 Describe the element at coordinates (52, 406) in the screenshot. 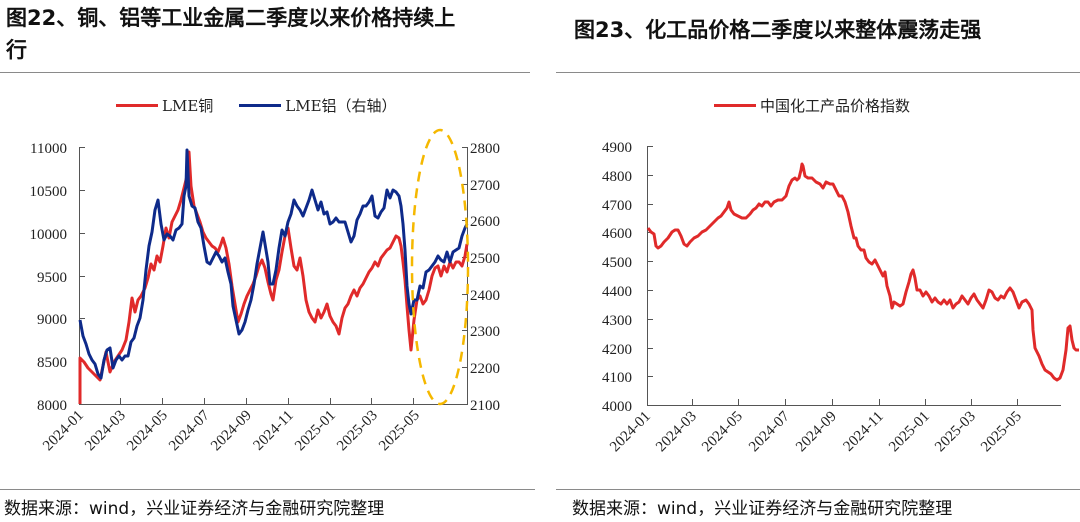

I see `svg-text: 8000` at that location.